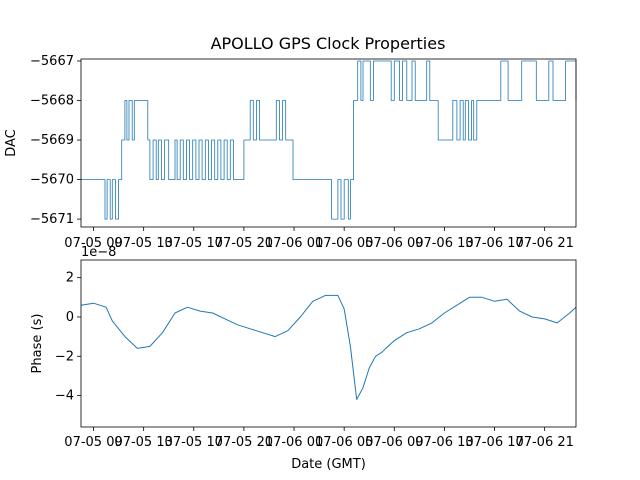 The width and height of the screenshot is (640, 480). I want to click on y-tick-label: −4, so click(64, 396).